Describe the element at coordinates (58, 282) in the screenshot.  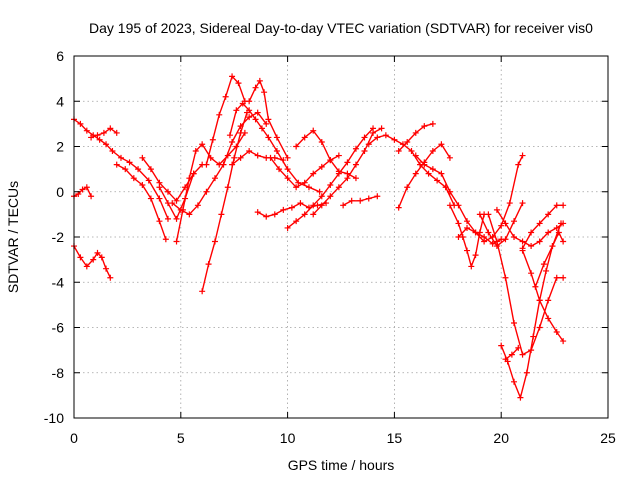
I see `y-tick-label: -4` at that location.